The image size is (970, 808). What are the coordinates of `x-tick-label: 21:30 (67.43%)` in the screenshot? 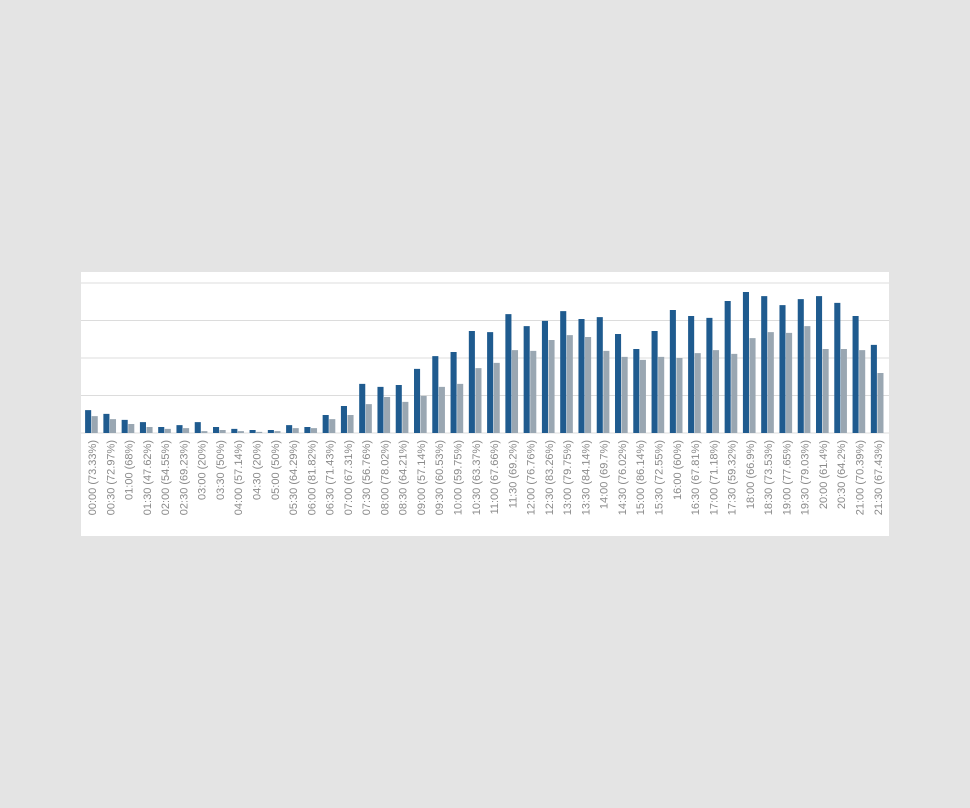 It's located at (879, 477).